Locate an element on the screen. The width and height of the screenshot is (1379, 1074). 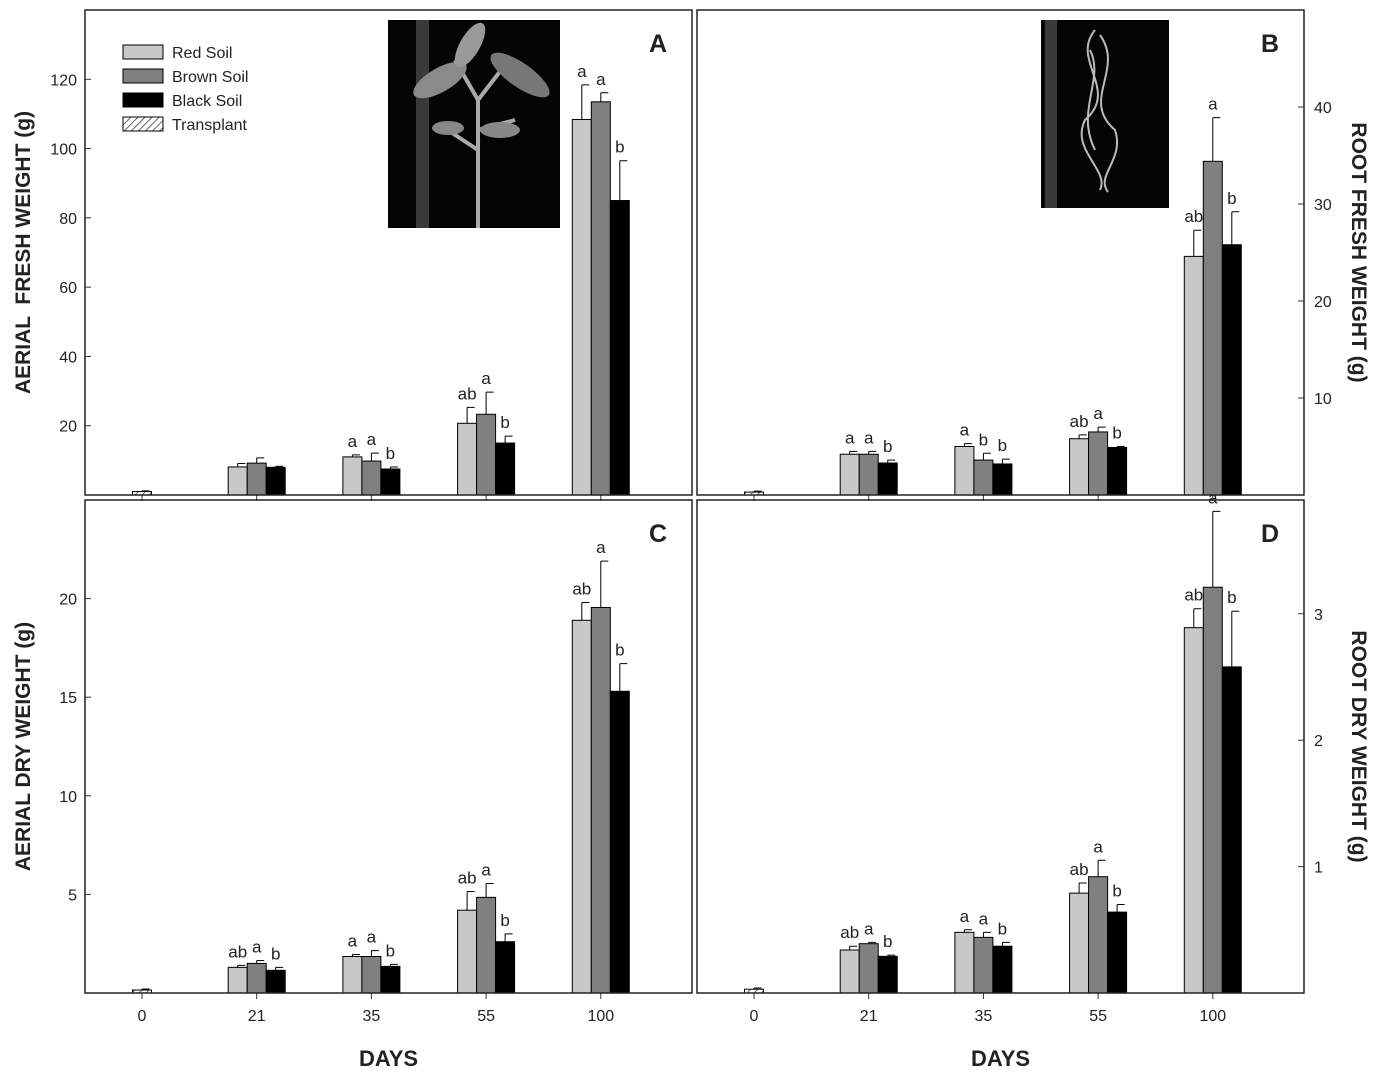
plant-photo is located at coordinates (474, 124).